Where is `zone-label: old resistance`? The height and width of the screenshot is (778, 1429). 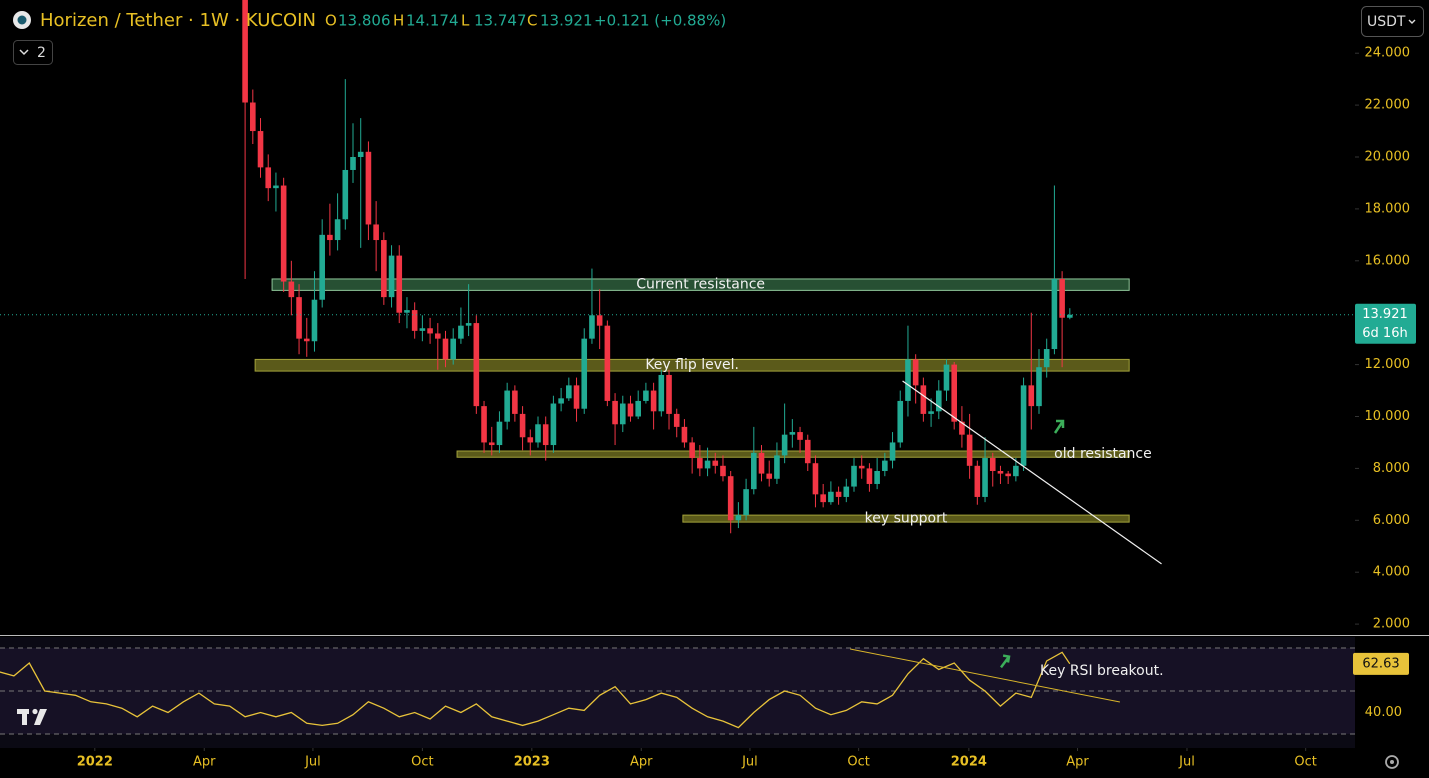 zone-label: old resistance is located at coordinates (1103, 454).